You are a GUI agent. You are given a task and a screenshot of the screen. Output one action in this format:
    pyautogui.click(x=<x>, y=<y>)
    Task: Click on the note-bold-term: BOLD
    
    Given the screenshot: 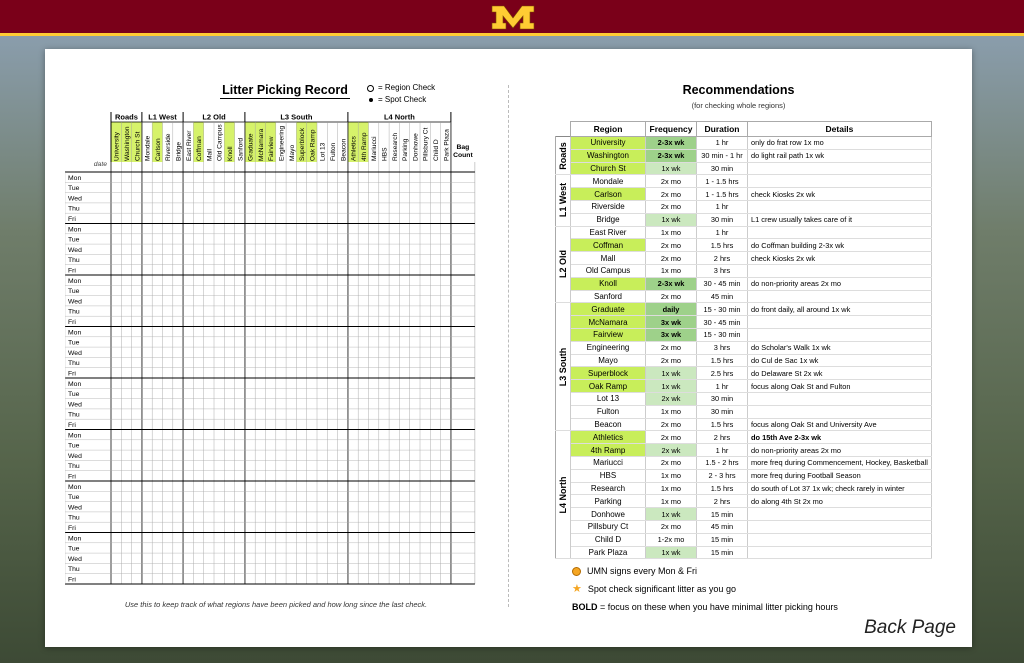 What is the action you would take?
    pyautogui.click(x=585, y=607)
    